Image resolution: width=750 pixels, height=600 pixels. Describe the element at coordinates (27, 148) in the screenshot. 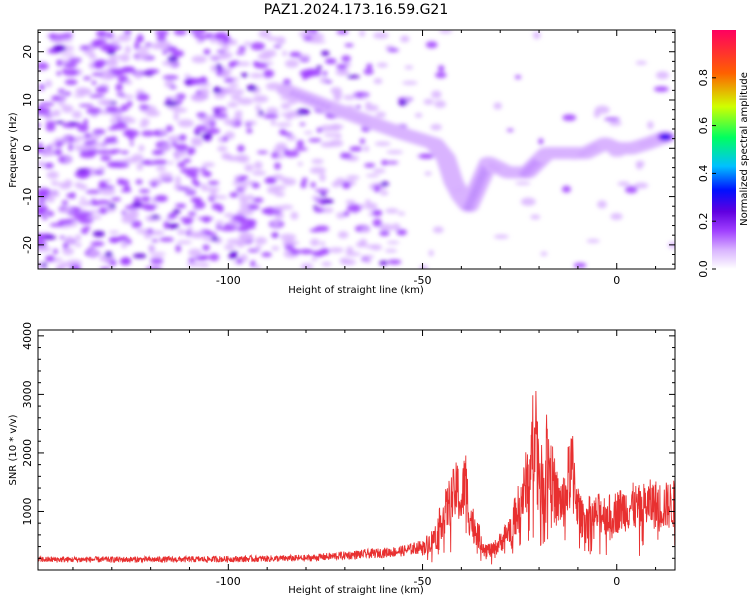

I see `y-tick-label: 0` at that location.